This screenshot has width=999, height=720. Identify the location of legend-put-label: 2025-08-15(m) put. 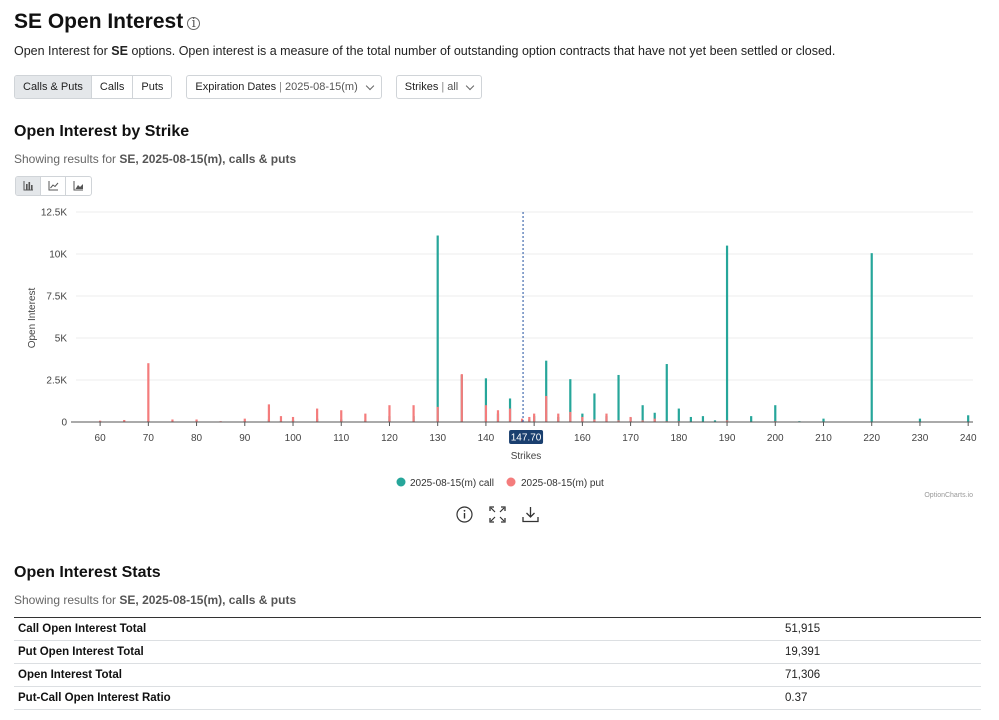
(562, 483).